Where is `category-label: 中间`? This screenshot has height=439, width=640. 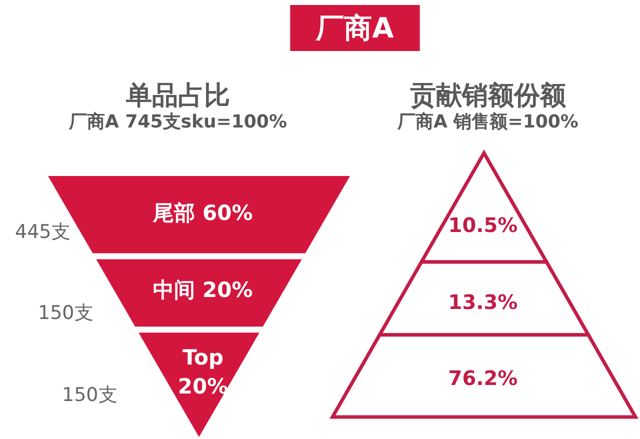 category-label: 中间 is located at coordinates (174, 290).